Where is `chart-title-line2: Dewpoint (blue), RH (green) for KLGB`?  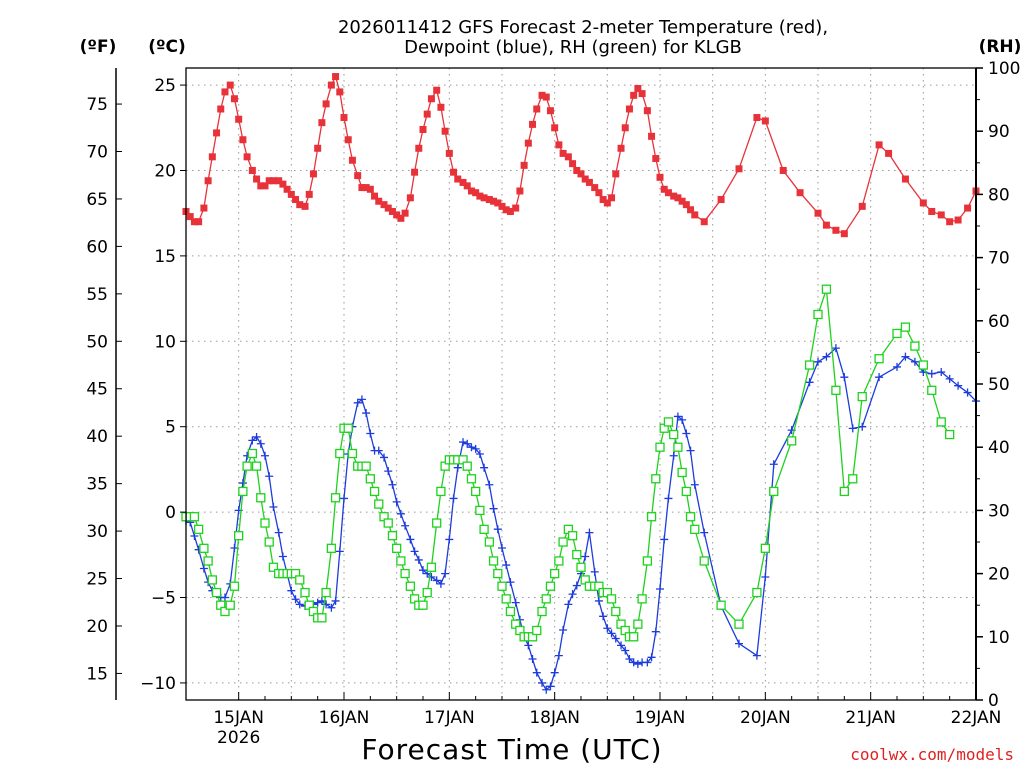 chart-title-line2: Dewpoint (blue), RH (green) for KLGB is located at coordinates (573, 47).